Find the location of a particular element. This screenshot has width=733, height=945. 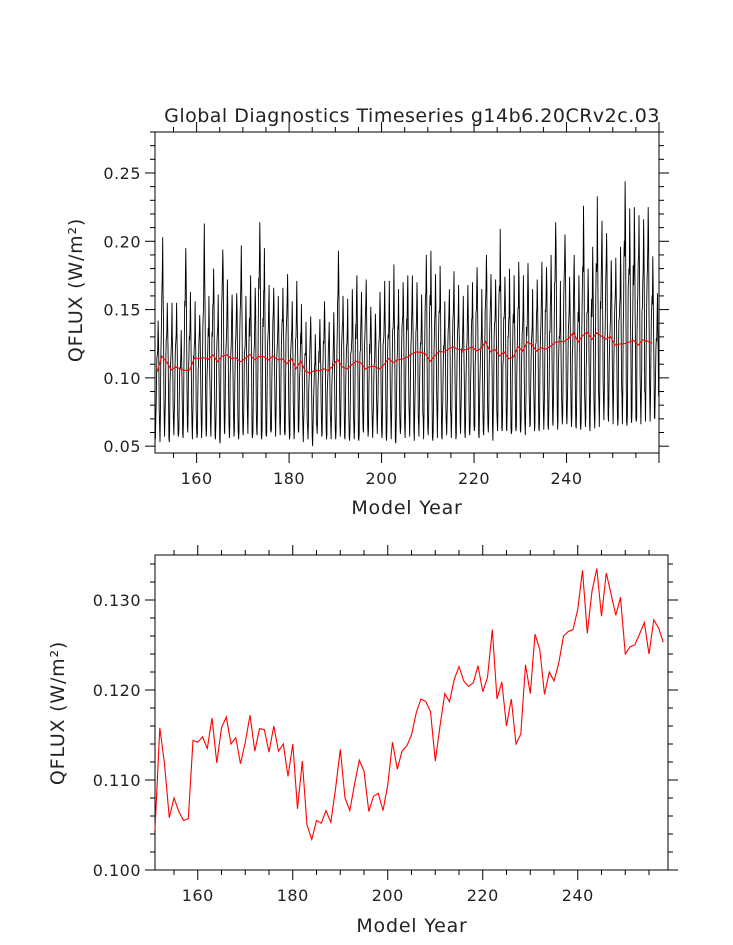

top-ytick-label: 0.05 is located at coordinates (122, 446).